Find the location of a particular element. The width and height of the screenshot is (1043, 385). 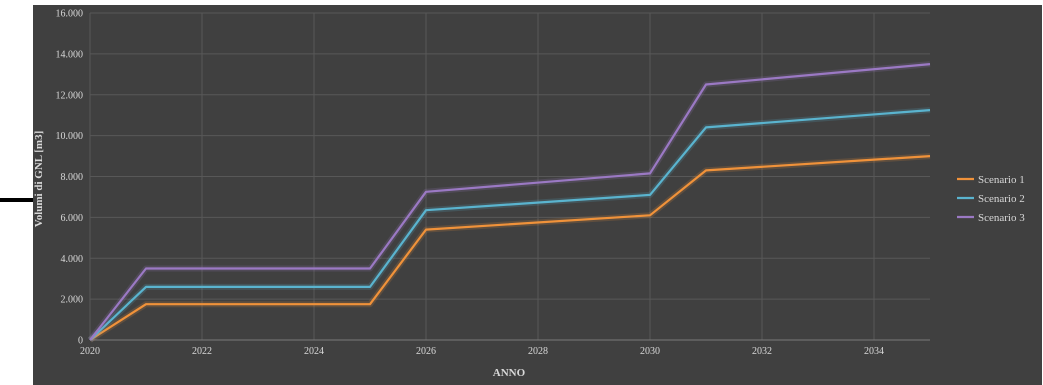

x-tick-label: 2024 is located at coordinates (314, 351).